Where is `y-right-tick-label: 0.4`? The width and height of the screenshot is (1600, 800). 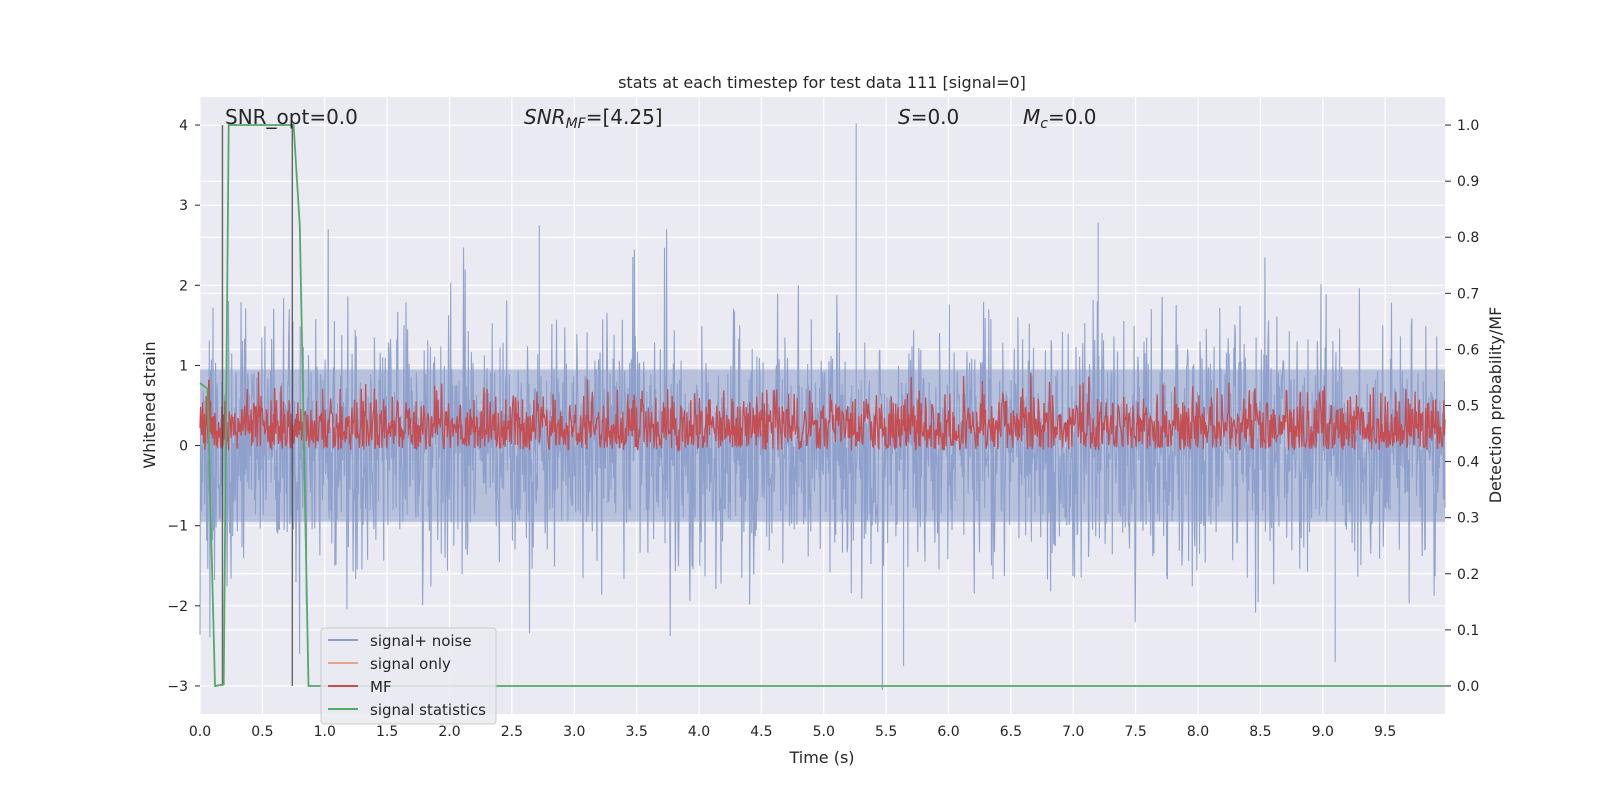 y-right-tick-label: 0.4 is located at coordinates (1468, 463).